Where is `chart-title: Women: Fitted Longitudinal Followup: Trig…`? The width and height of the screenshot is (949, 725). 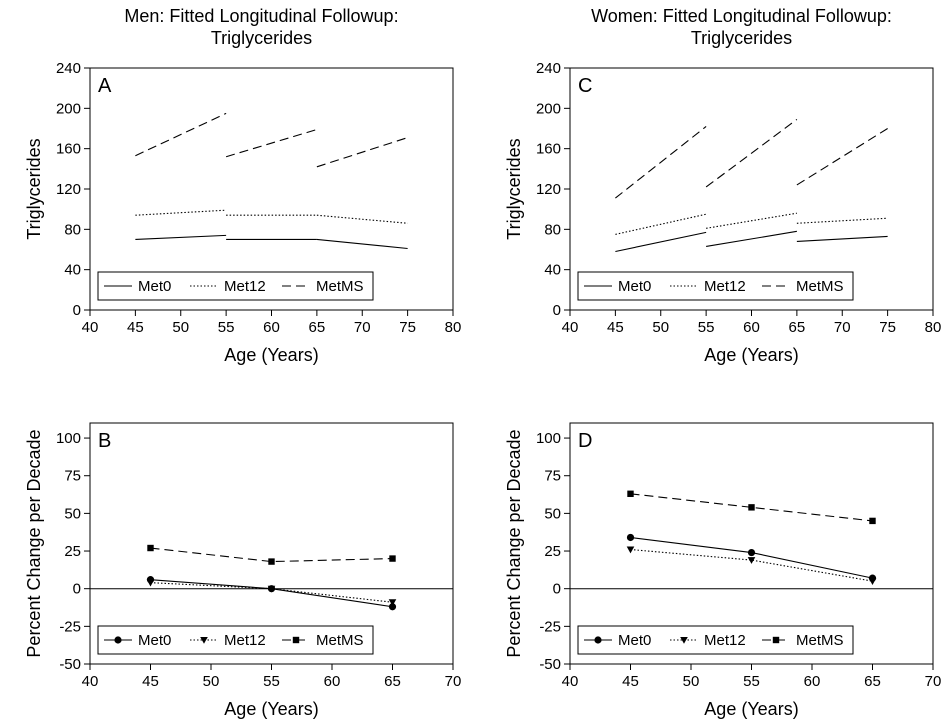
chart-title: Women: Fitted Longitudinal Followup: Trig… is located at coordinates (741, 27).